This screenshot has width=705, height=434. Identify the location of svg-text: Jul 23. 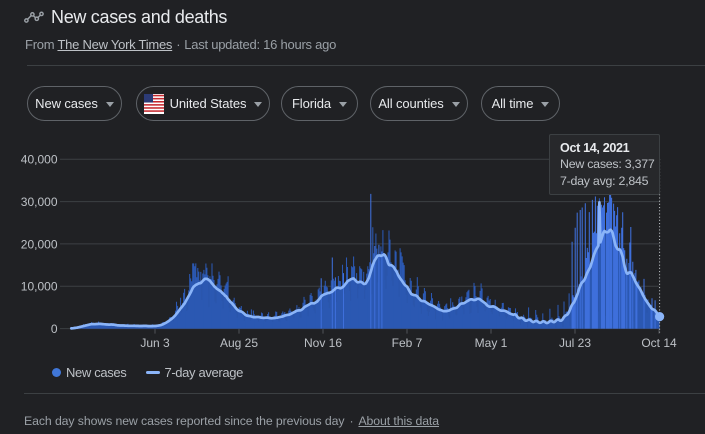
(575, 343).